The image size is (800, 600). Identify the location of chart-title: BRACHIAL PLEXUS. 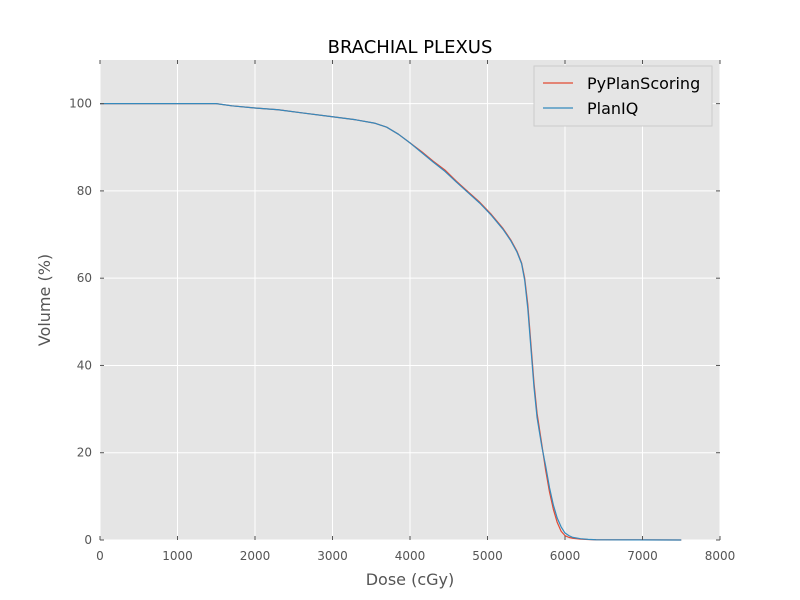
(410, 47).